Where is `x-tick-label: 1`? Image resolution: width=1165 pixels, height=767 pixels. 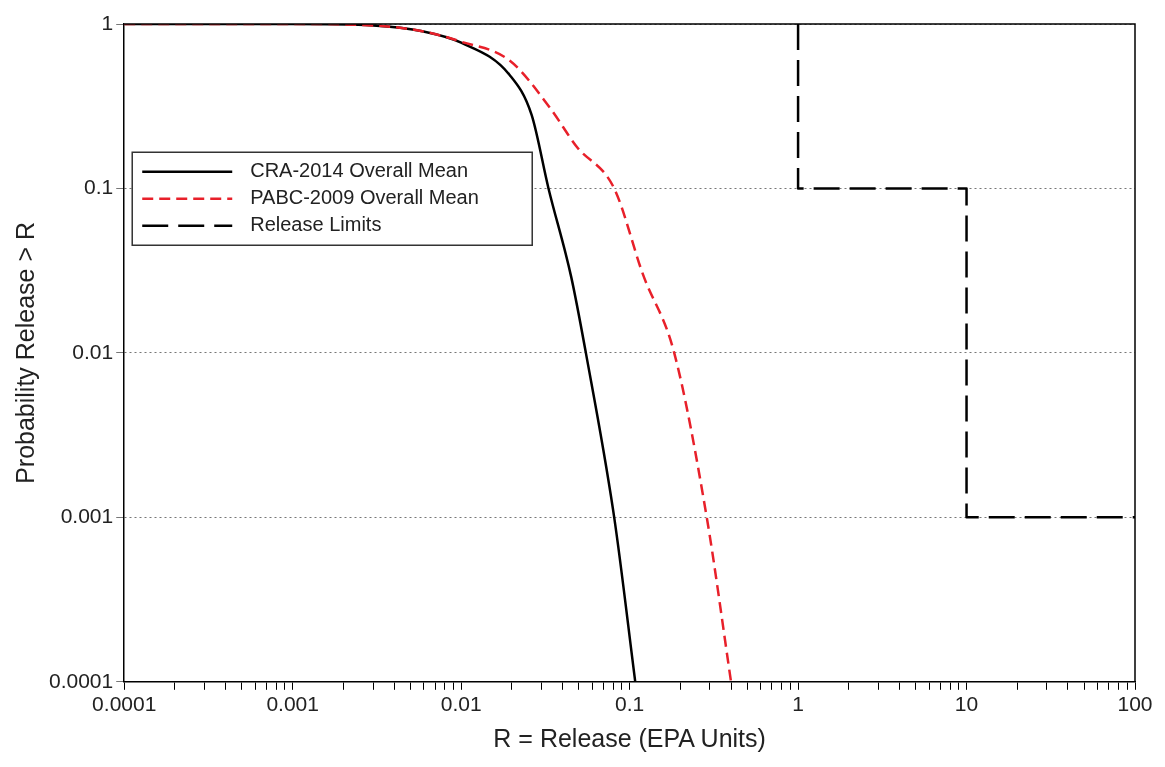 x-tick-label: 1 is located at coordinates (798, 704).